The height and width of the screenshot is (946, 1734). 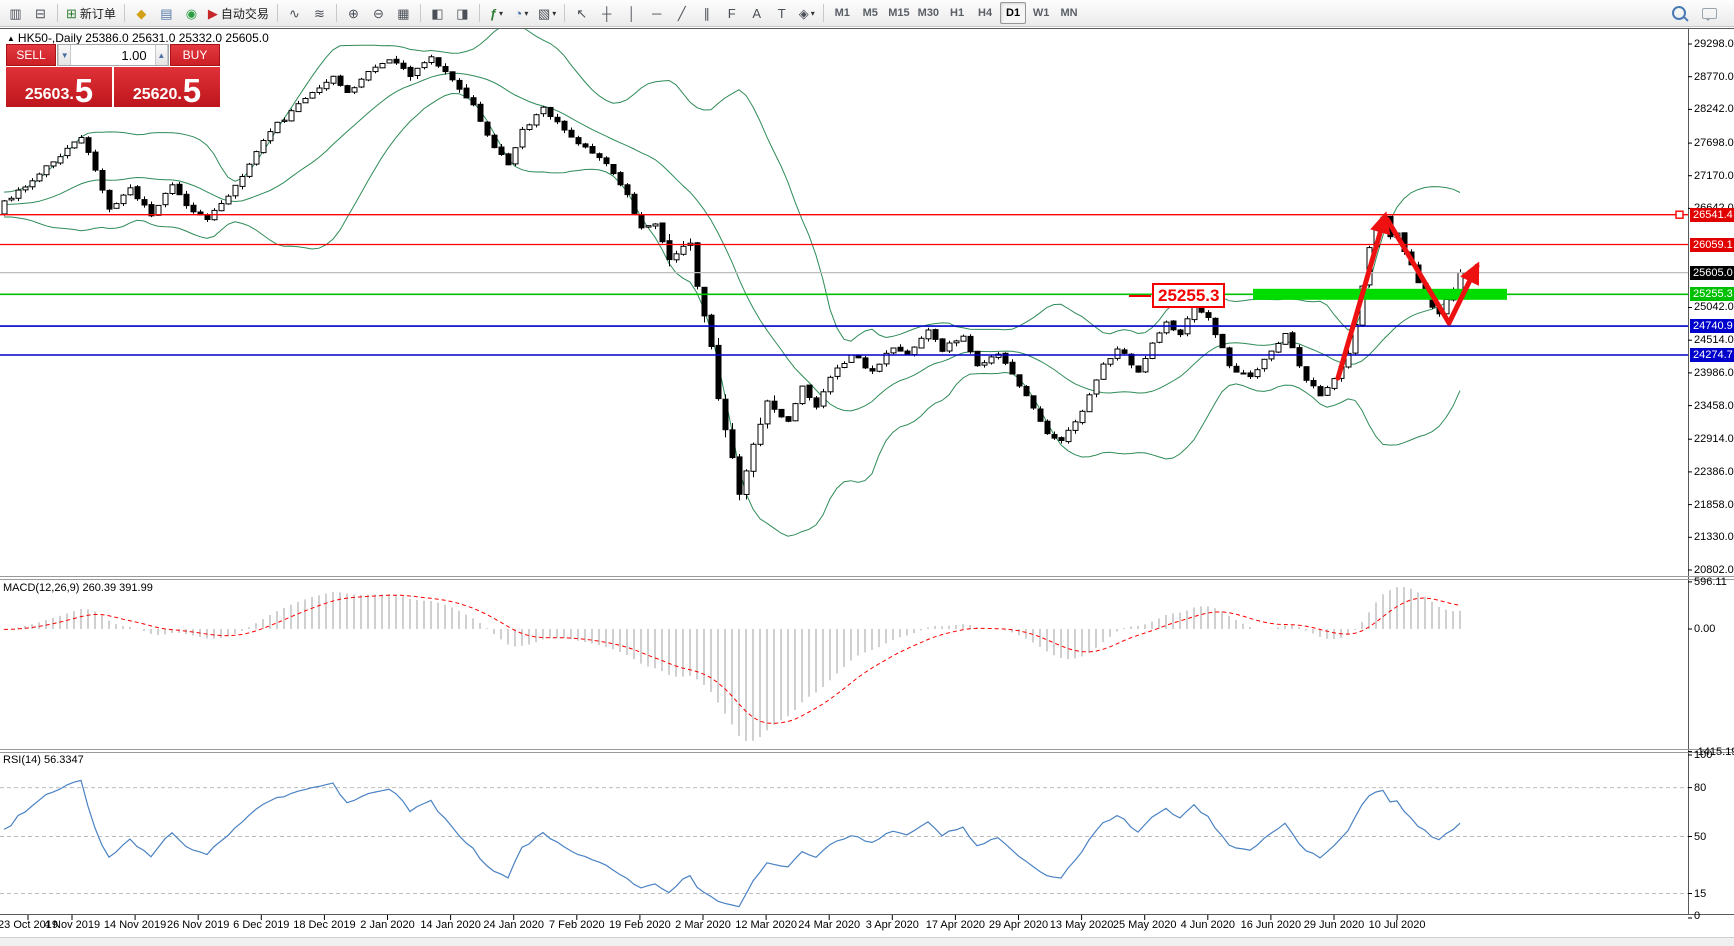 I want to click on styler-icon: ◆, so click(x=141, y=13).